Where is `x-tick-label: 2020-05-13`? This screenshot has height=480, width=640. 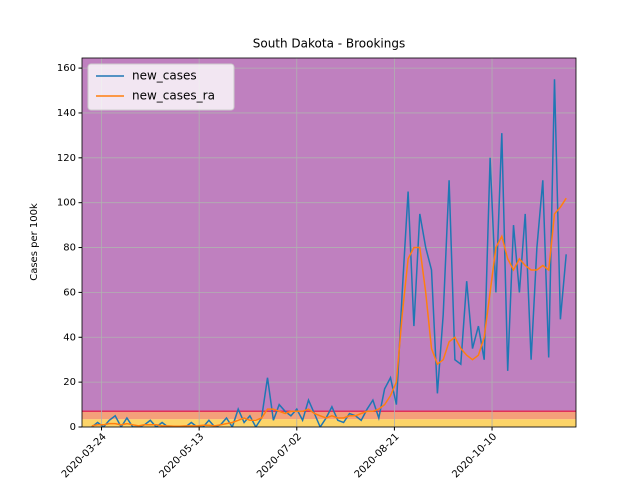
x-tick-label: 2020-05-13 is located at coordinates (182, 455).